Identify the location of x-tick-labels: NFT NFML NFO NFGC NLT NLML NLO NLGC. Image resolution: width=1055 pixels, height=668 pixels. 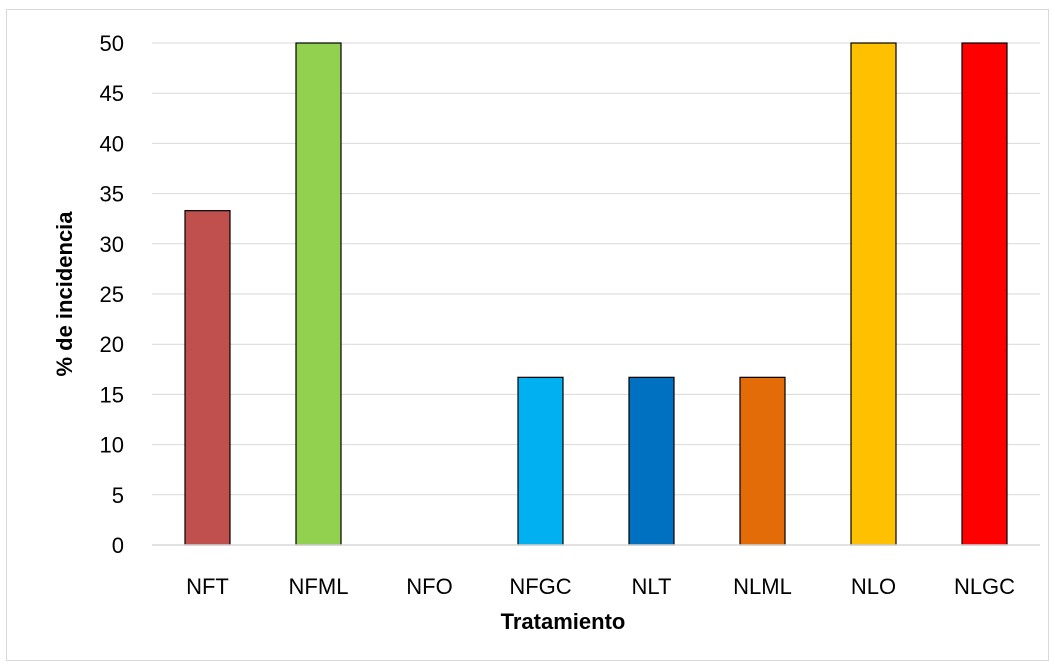
(600, 586).